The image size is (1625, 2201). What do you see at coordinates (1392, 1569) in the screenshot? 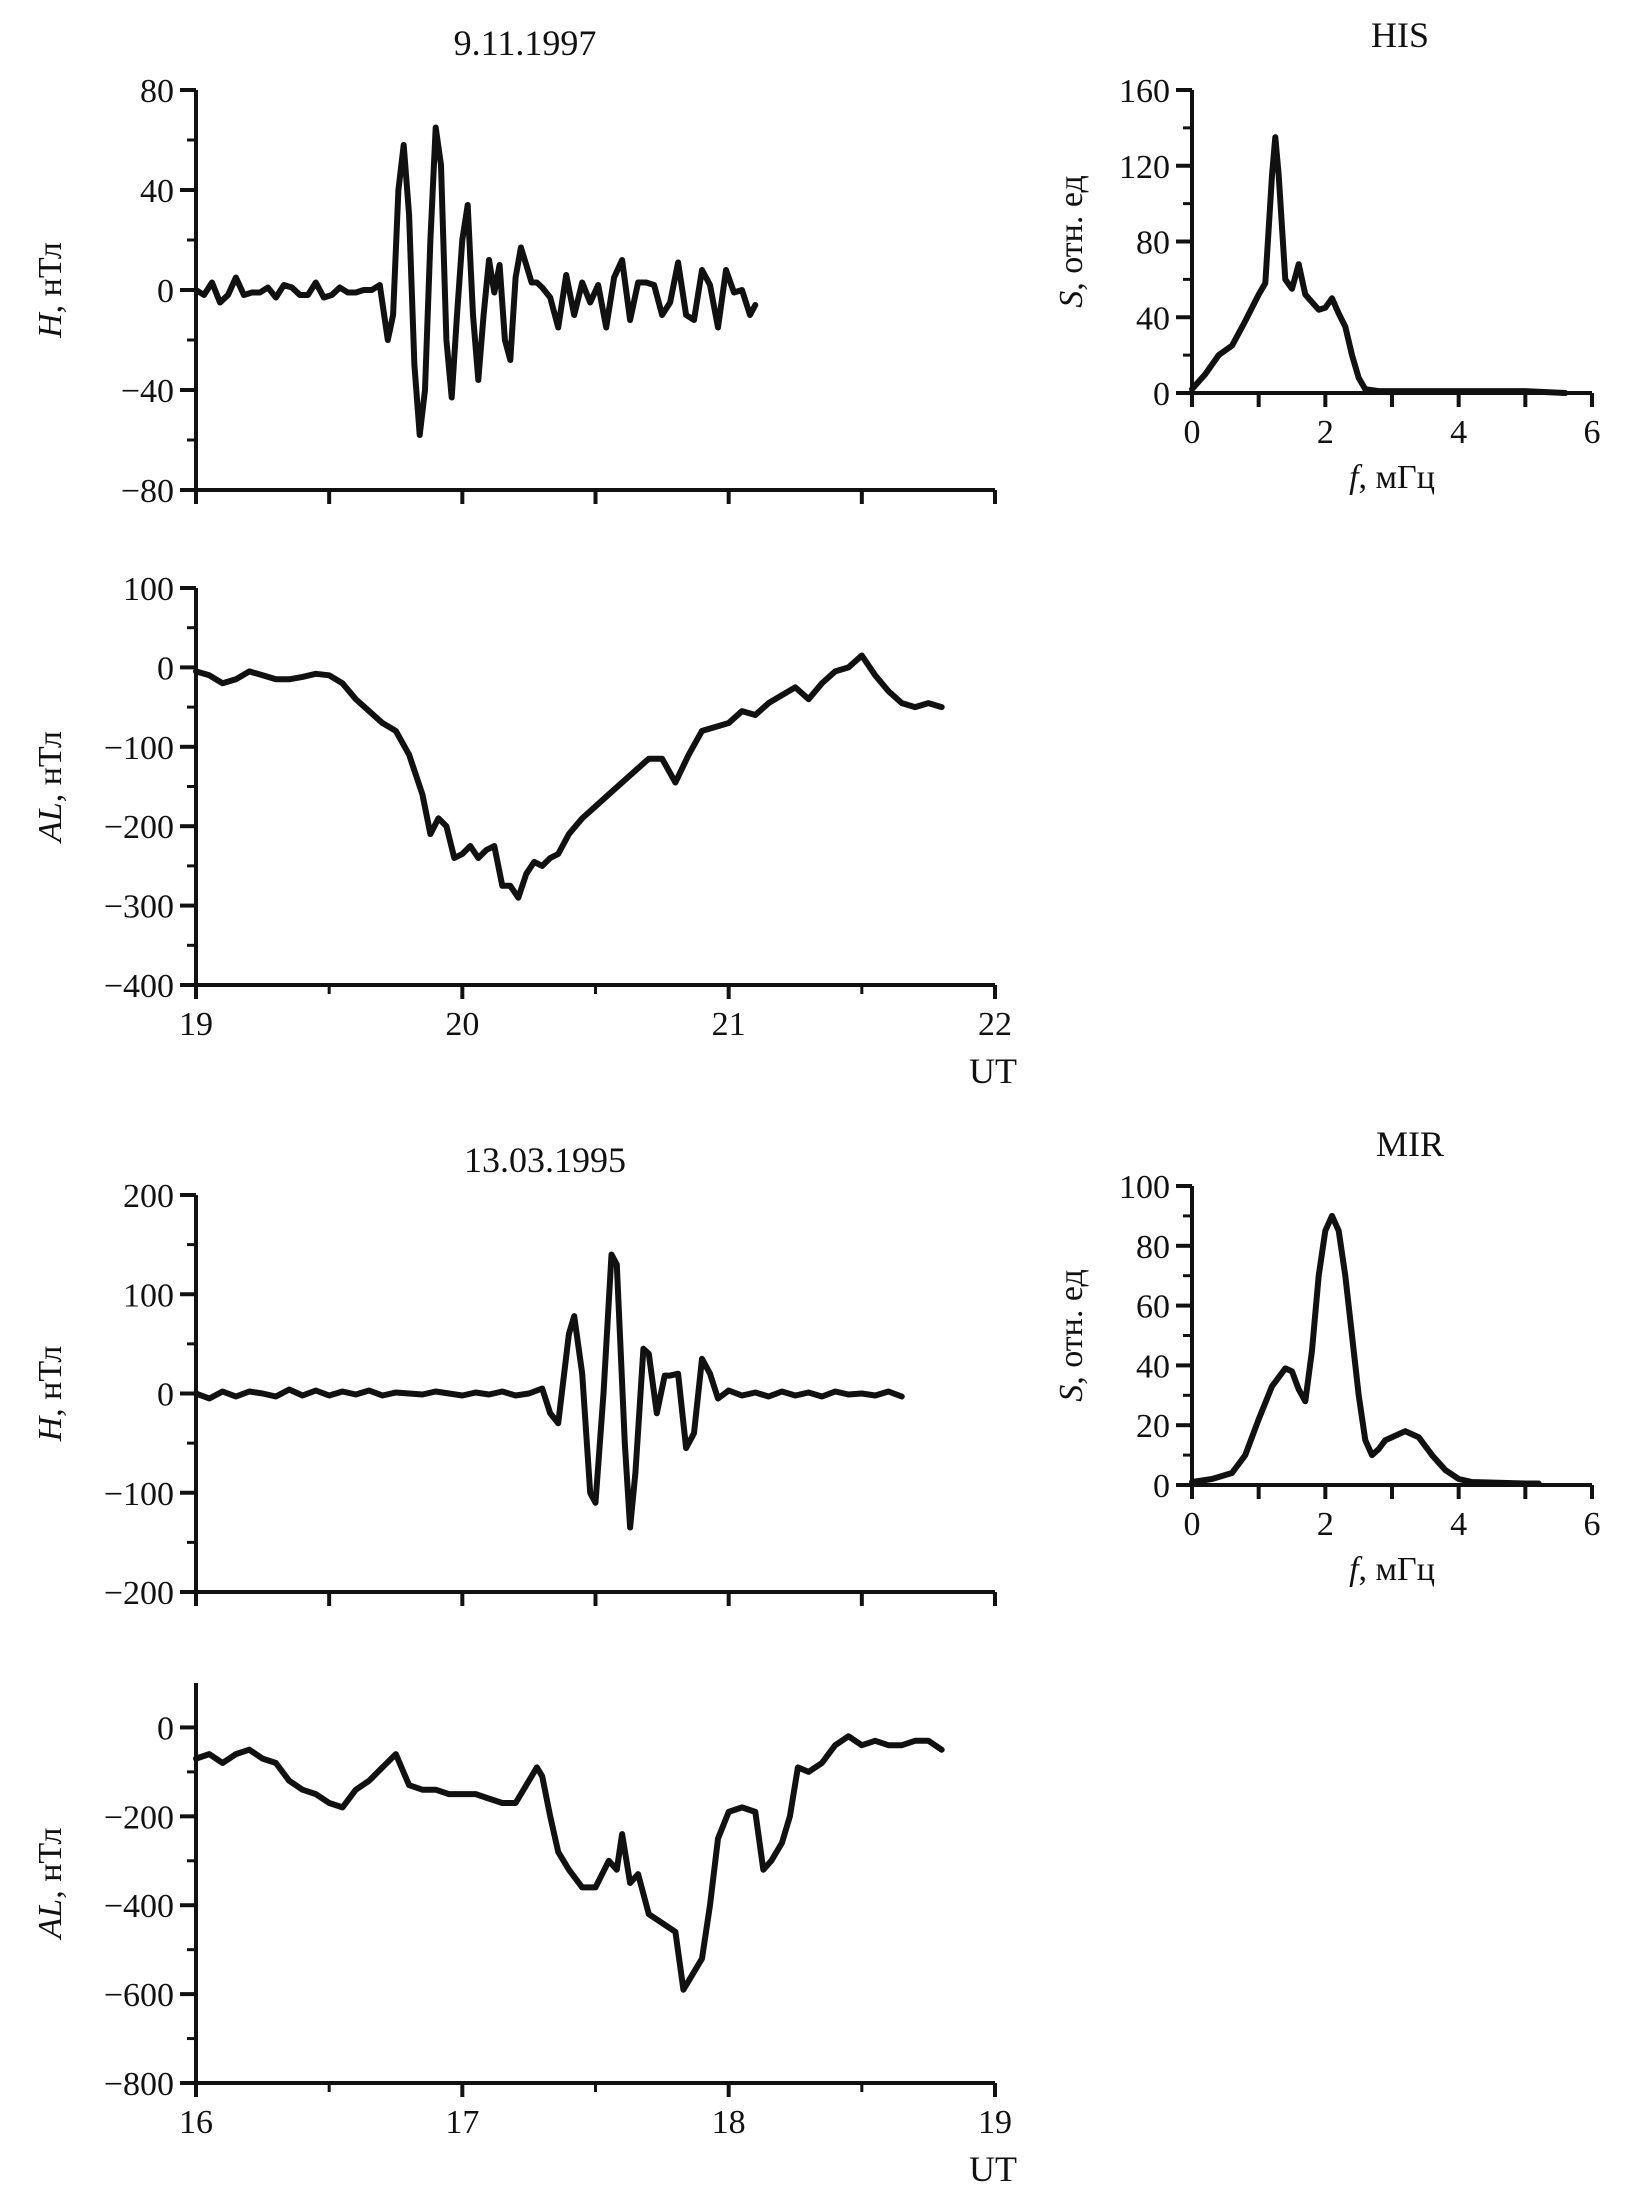
I see `p6-xlabel: f, мГц` at bounding box center [1392, 1569].